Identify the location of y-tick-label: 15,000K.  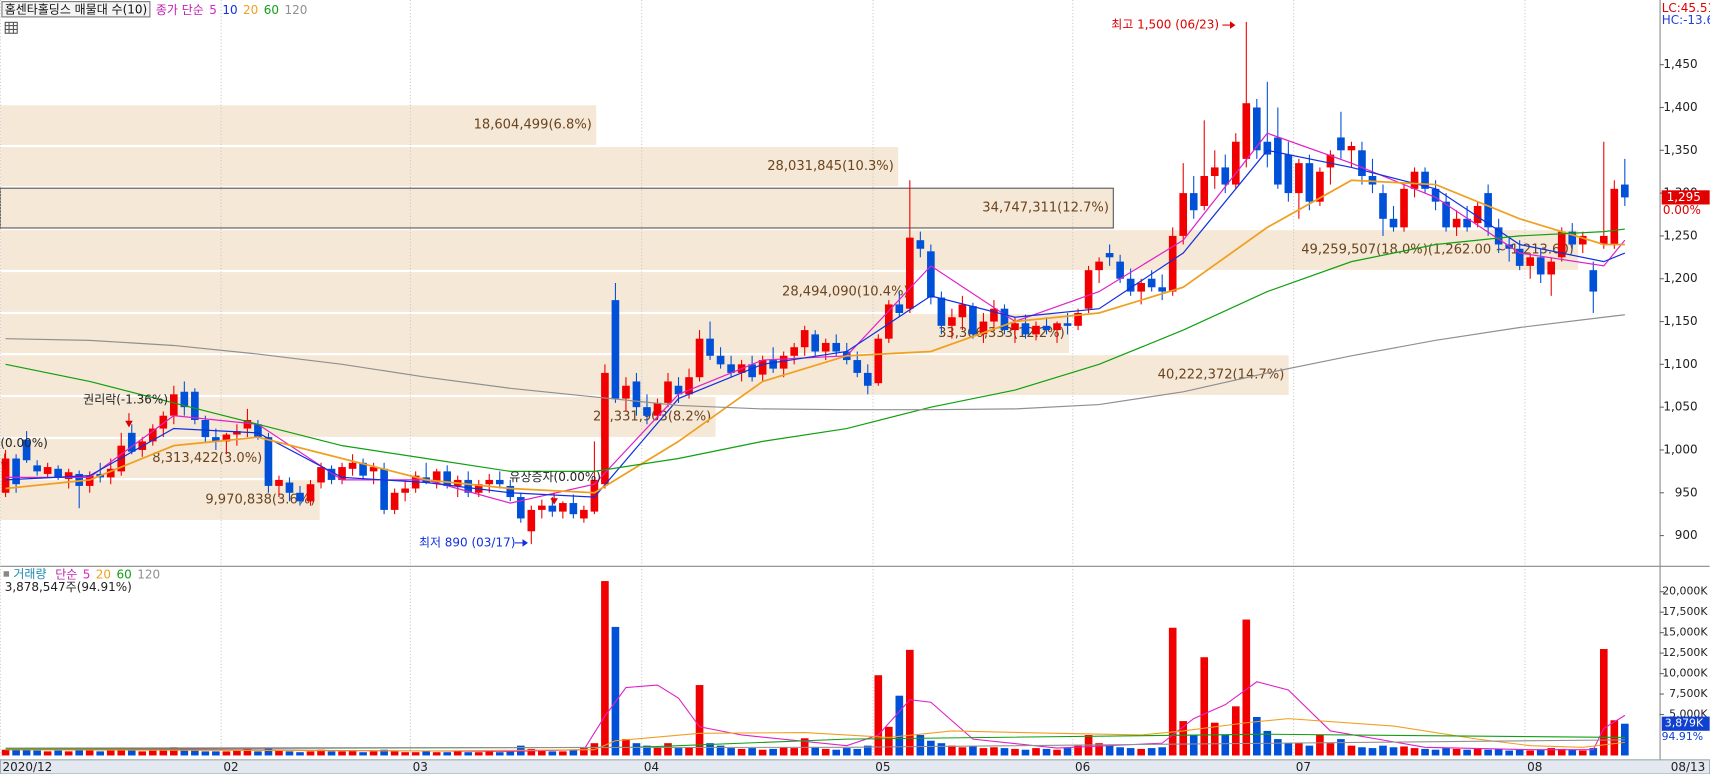
(1685, 632).